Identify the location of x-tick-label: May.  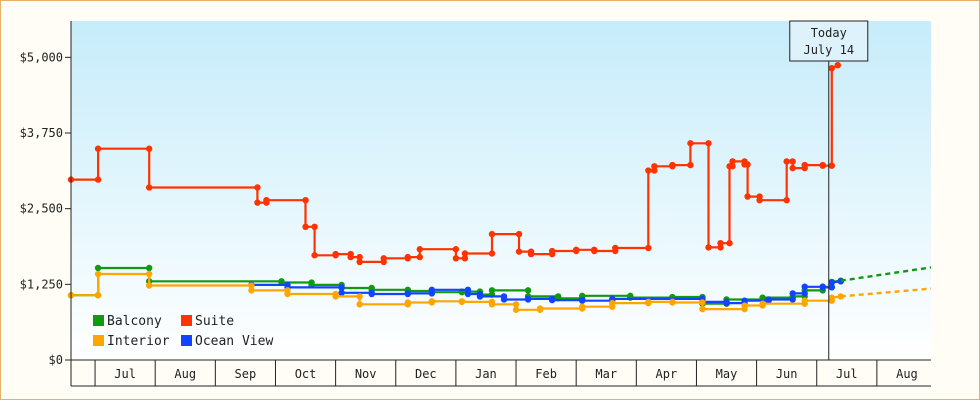
(727, 374).